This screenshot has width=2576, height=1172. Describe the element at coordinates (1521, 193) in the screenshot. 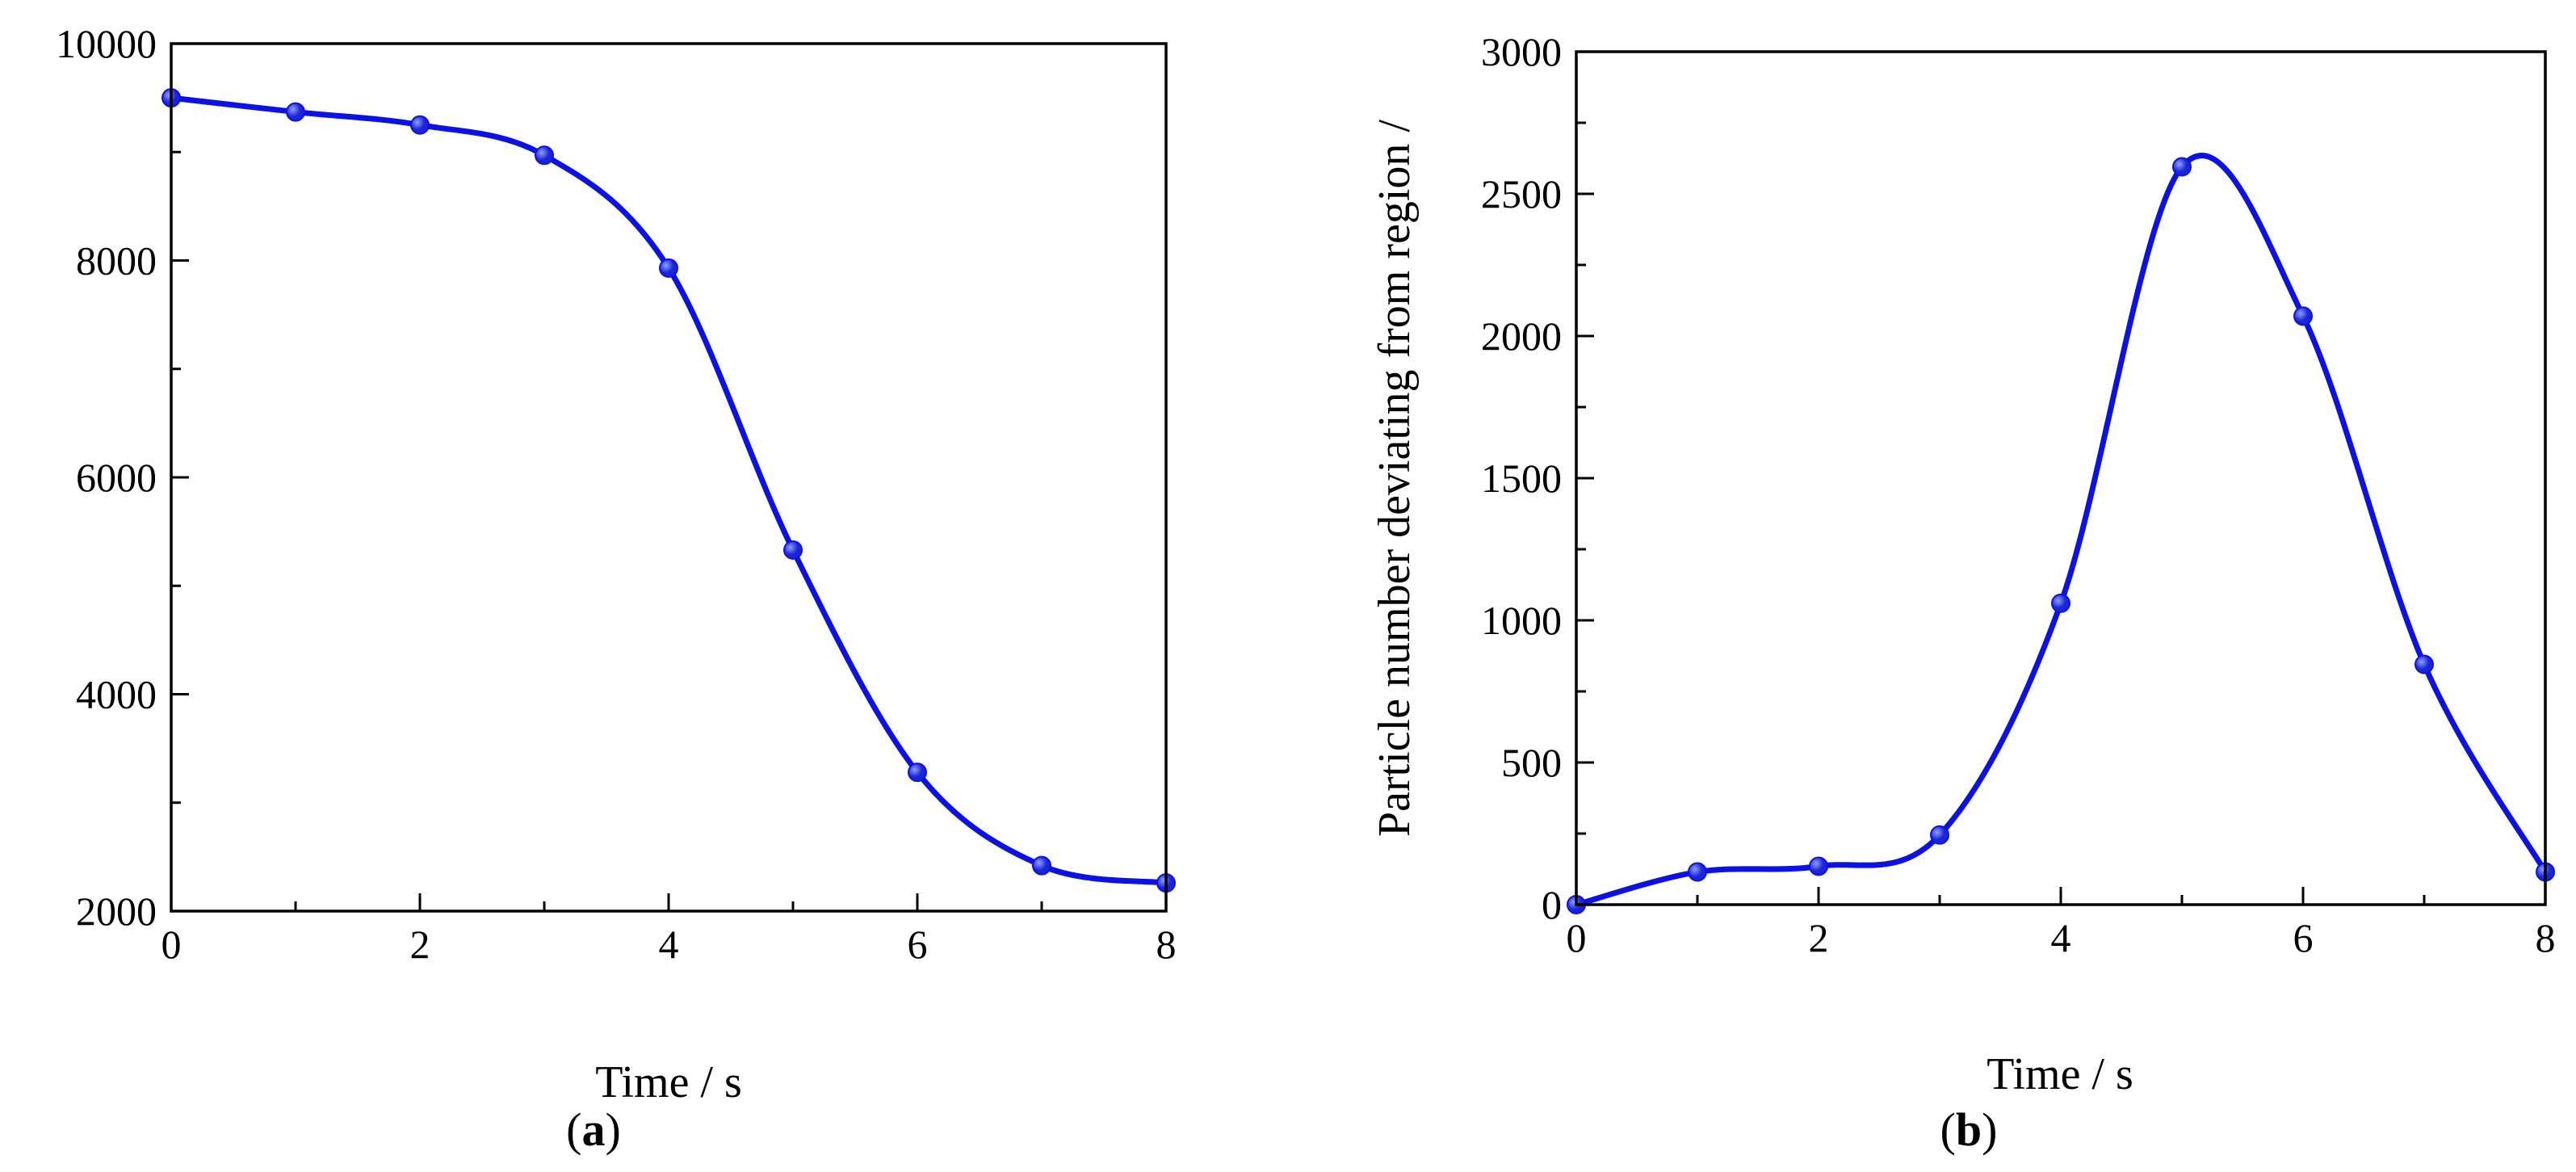

I see `y-tick-label: 2500` at that location.